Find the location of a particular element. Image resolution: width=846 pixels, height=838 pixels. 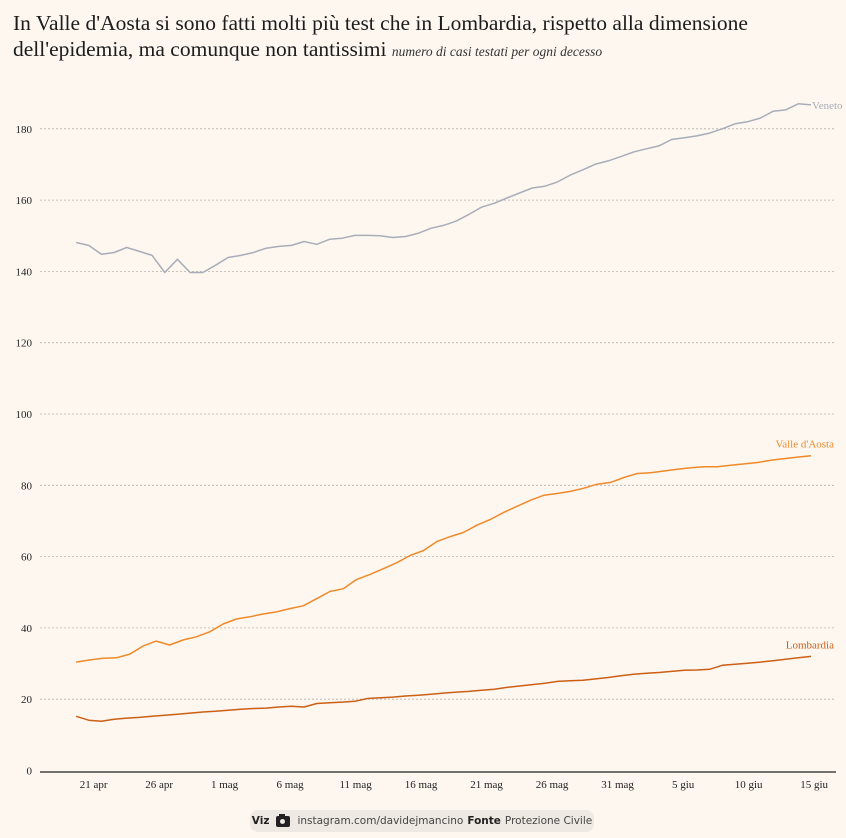

y-axis-ticks: 0 20 40 60 80 100 120 140 160 180 is located at coordinates (24, 451).